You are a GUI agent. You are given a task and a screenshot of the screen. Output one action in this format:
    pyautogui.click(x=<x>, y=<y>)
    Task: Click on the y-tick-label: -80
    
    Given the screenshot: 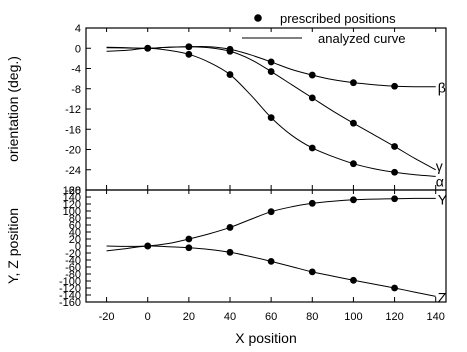 What is the action you would take?
    pyautogui.click(x=73, y=275)
    